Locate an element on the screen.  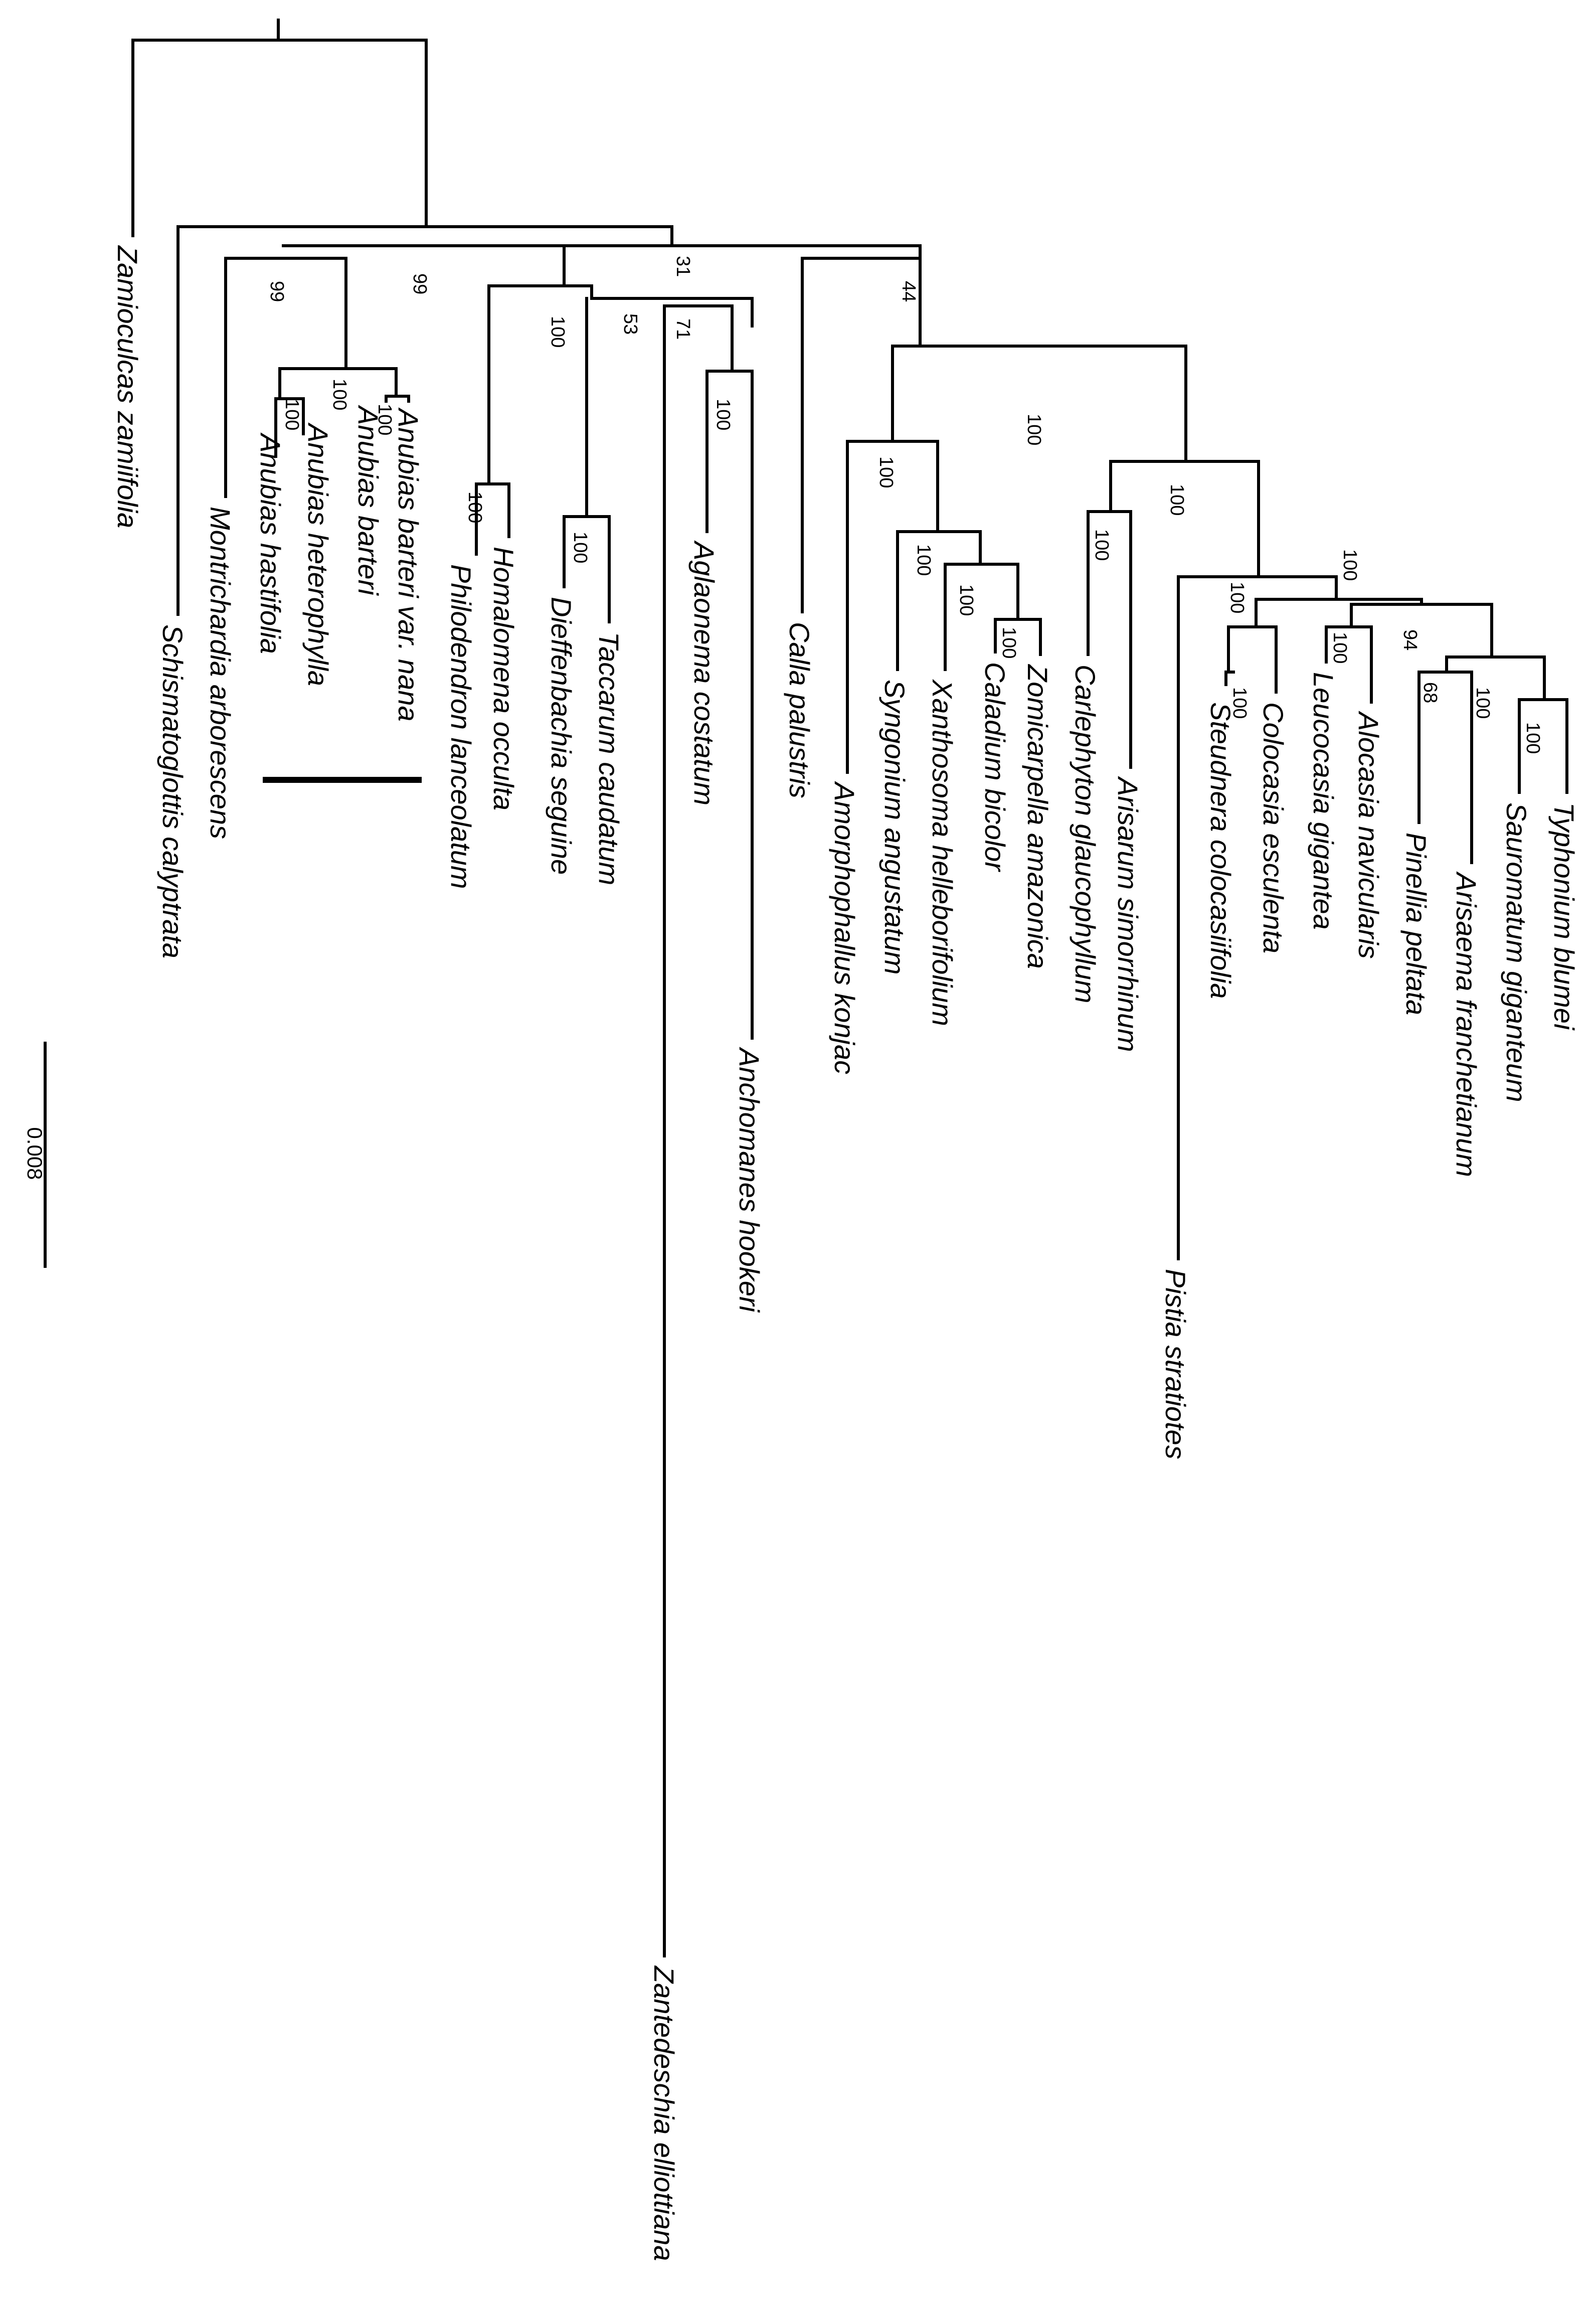
branch-calla-group is located at coordinates (861, 435).